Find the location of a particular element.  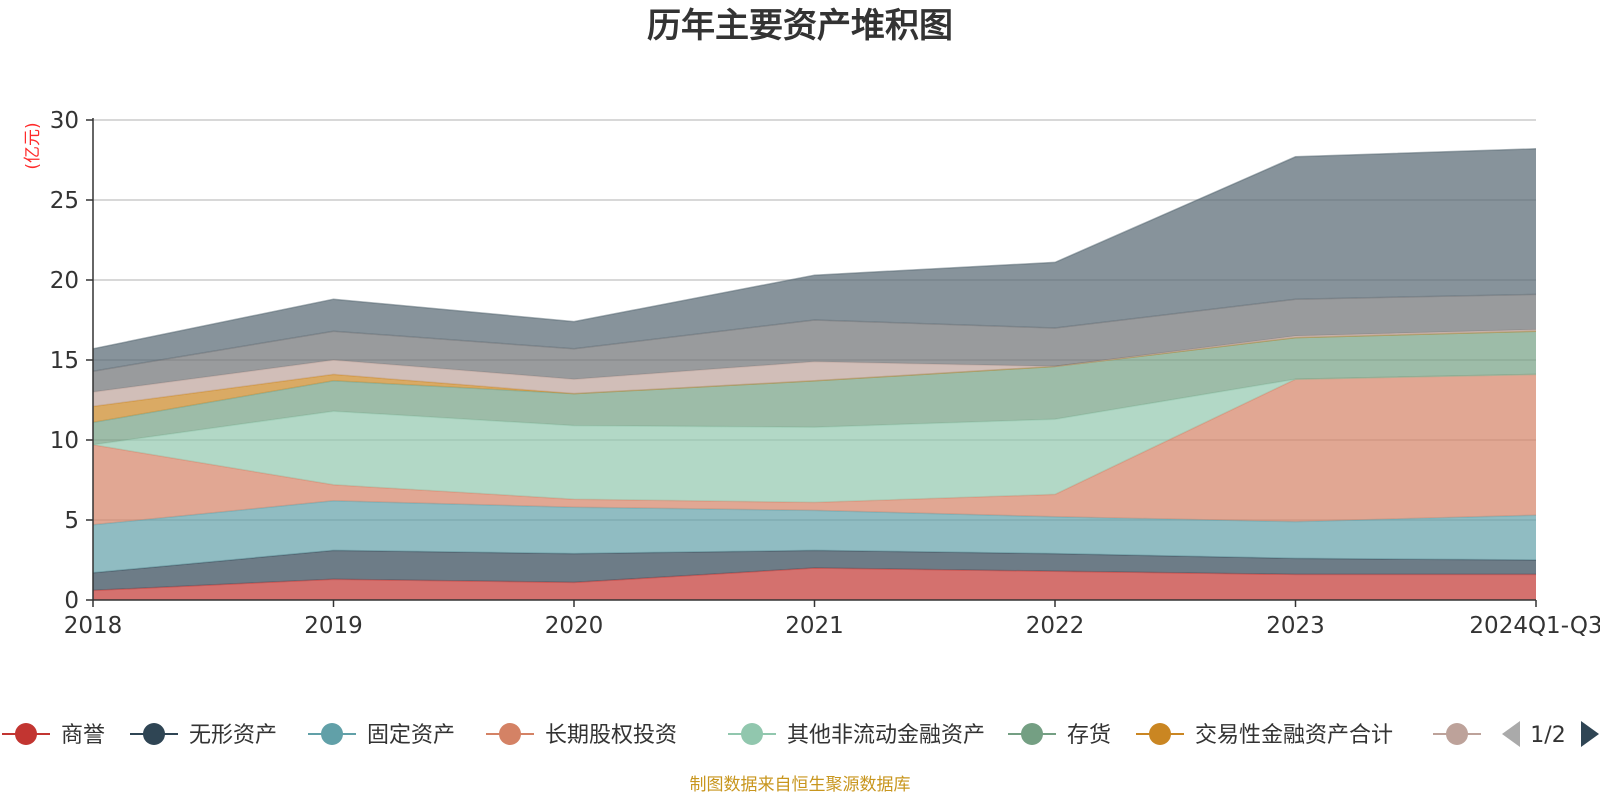

y-tick-label: 25 is located at coordinates (64, 201).